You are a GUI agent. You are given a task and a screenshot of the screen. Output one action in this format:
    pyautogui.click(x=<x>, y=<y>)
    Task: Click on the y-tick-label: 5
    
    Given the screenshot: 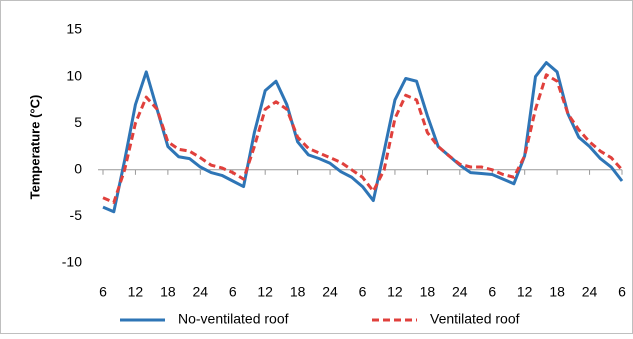 What is the action you would take?
    pyautogui.click(x=78, y=122)
    